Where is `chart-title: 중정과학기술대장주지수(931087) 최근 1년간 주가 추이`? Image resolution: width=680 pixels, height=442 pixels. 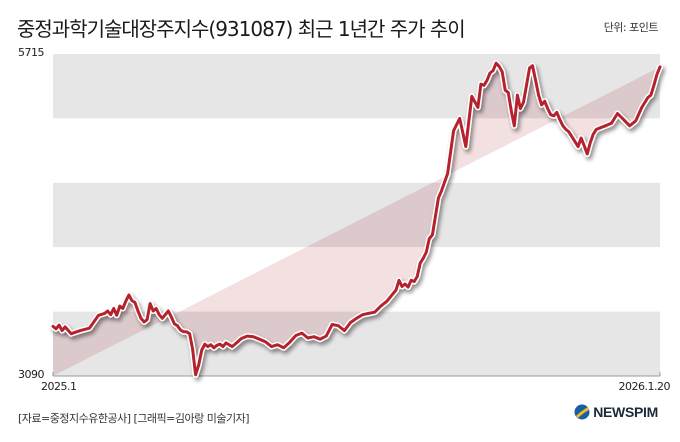 chart-title: 중정과학기술대장주지수(931087) 최근 1년간 주가 추이 is located at coordinates (241, 29).